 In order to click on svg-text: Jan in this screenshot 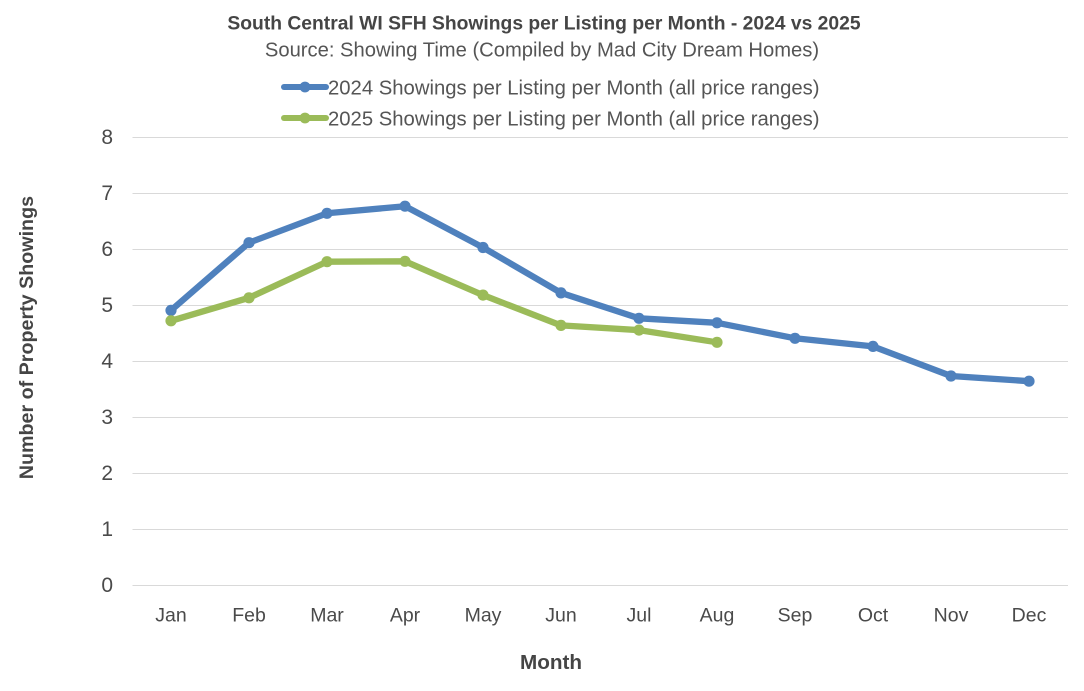, I will do `click(170, 616)`.